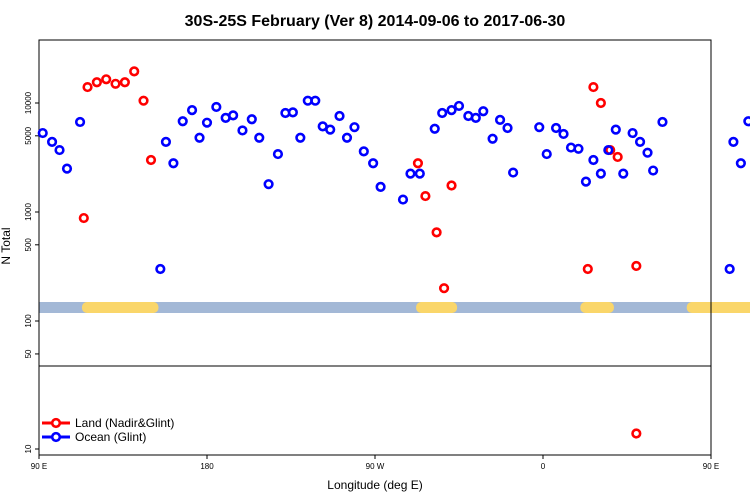 The image size is (750, 500). I want to click on legend-label: Land (Nadir&Glint), so click(124, 423).